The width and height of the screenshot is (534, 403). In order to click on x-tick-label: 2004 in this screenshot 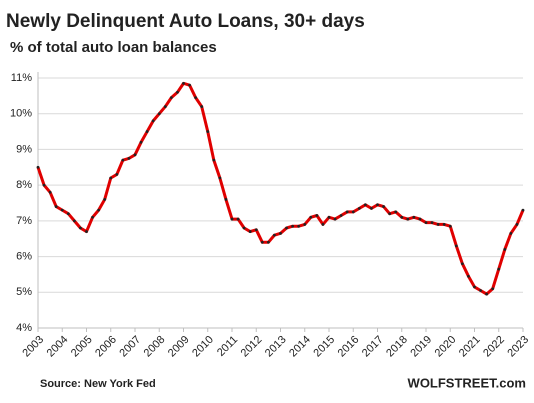, I will do `click(58, 347)`.